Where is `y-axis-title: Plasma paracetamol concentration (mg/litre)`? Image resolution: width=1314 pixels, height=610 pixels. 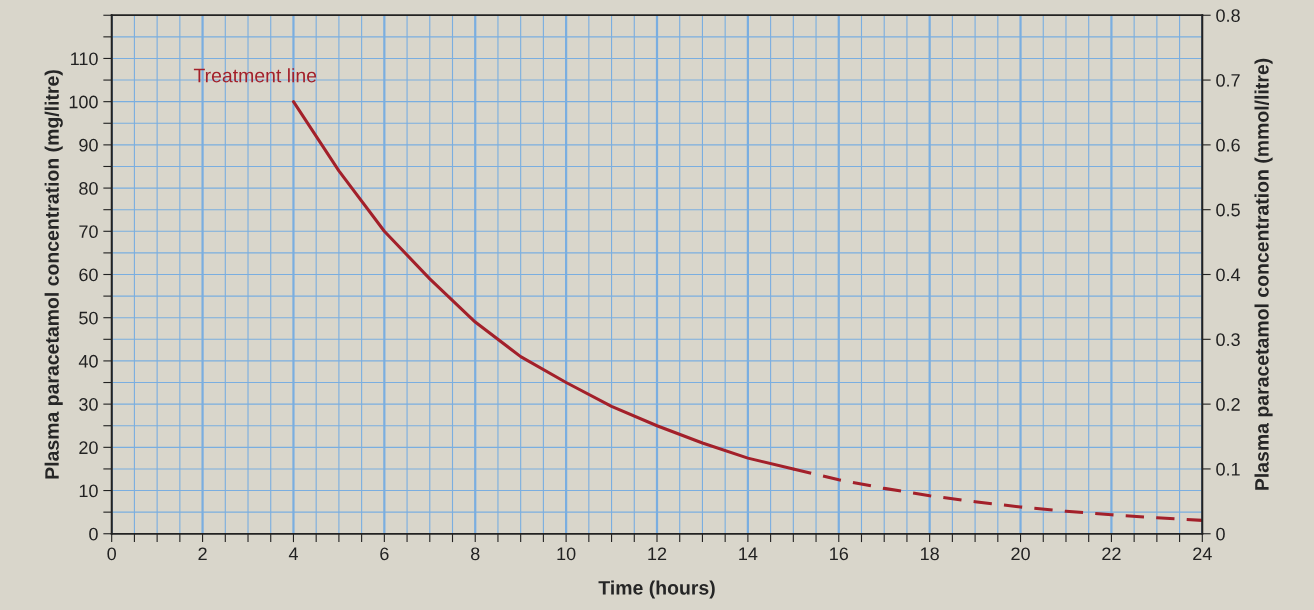
y-axis-title: Plasma paracetamol concentration (mg/litre) is located at coordinates (53, 274).